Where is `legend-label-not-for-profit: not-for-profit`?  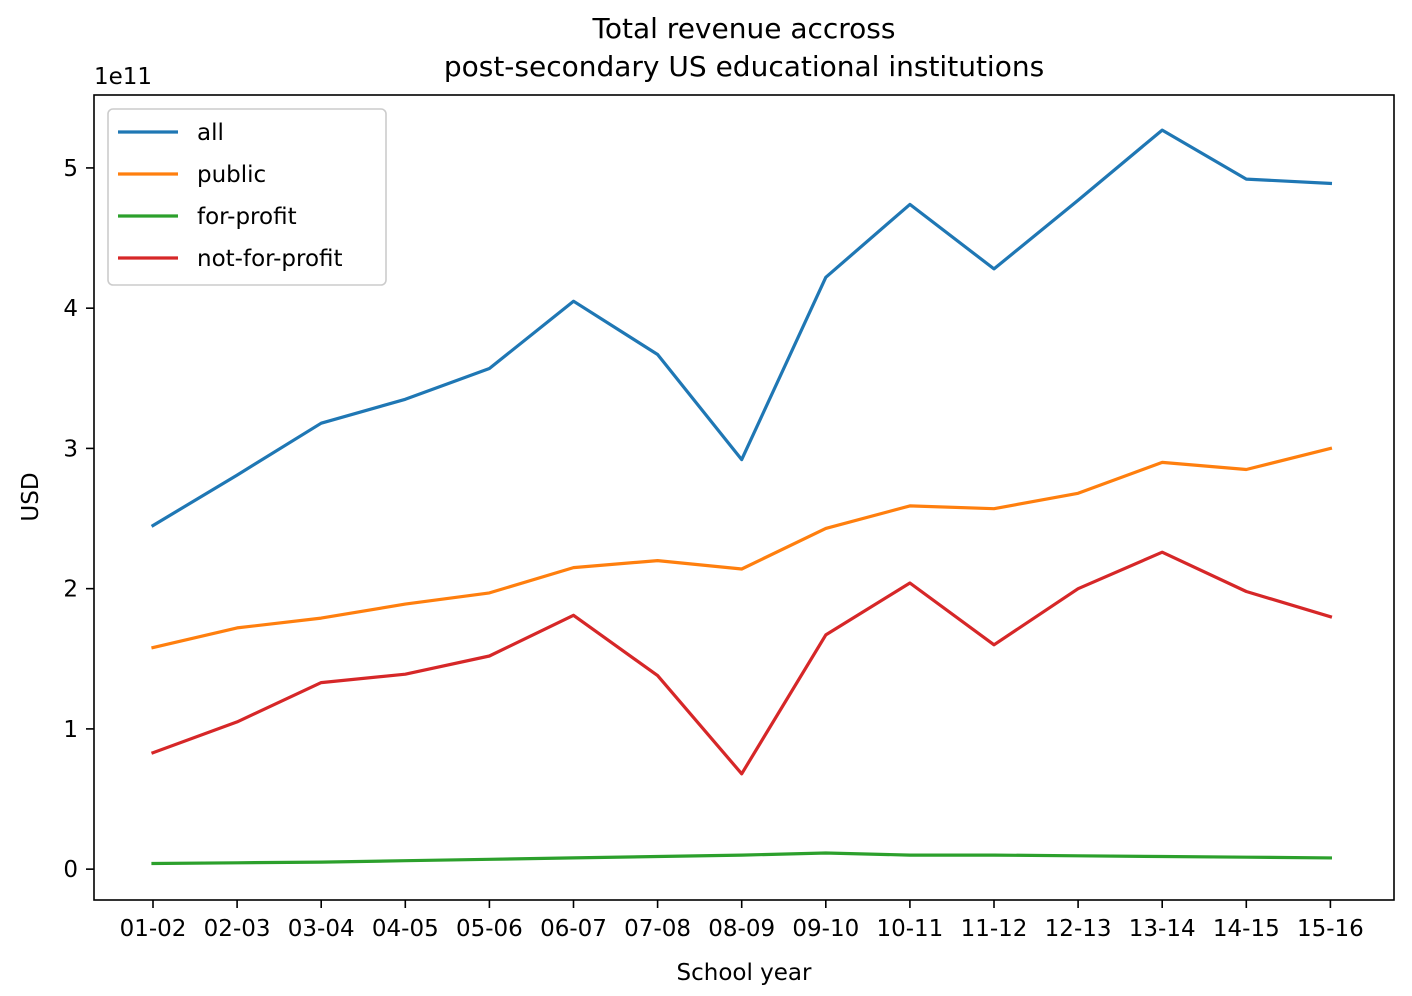 legend-label-not-for-profit: not-for-profit is located at coordinates (270, 259).